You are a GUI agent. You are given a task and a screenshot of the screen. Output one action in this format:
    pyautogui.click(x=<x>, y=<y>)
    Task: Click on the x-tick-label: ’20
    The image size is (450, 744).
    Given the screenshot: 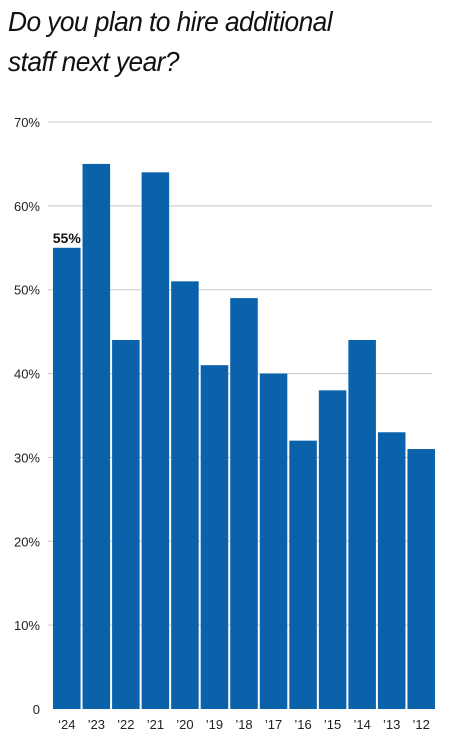 What is the action you would take?
    pyautogui.click(x=184, y=724)
    